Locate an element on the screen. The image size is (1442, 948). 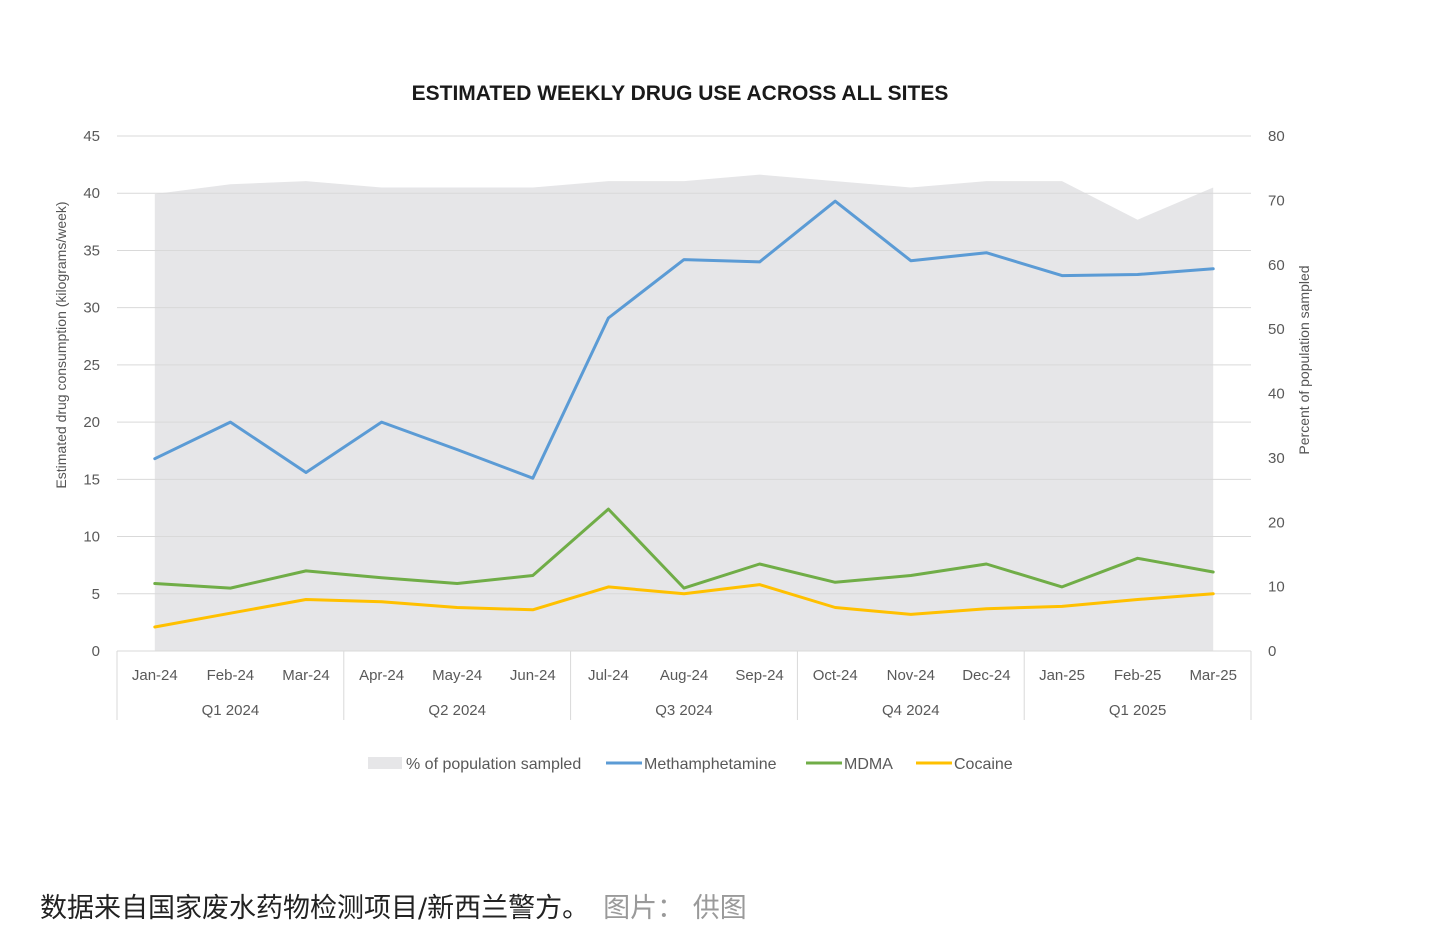
y2-tick-label: 20 is located at coordinates (1276, 522).